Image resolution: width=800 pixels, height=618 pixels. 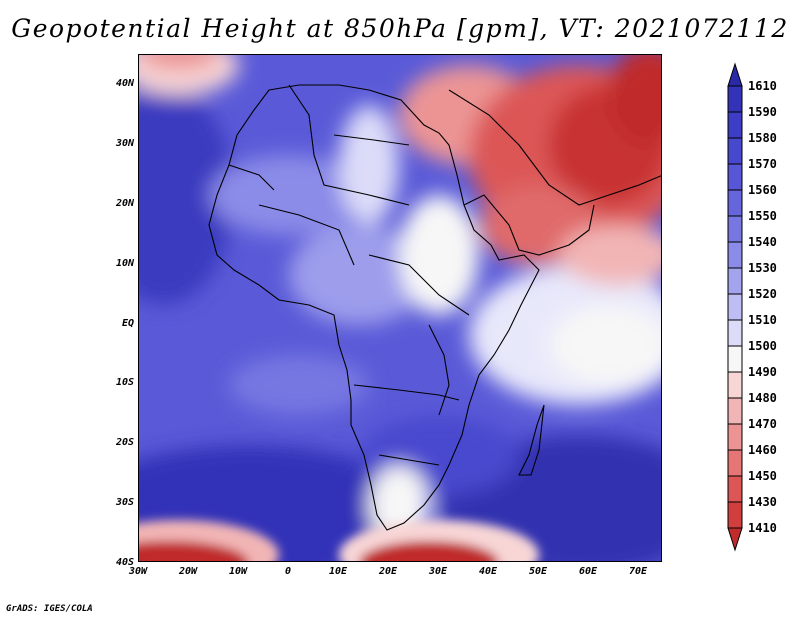 What do you see at coordinates (188, 571) in the screenshot?
I see `lon-label-20w: 20W` at bounding box center [188, 571].